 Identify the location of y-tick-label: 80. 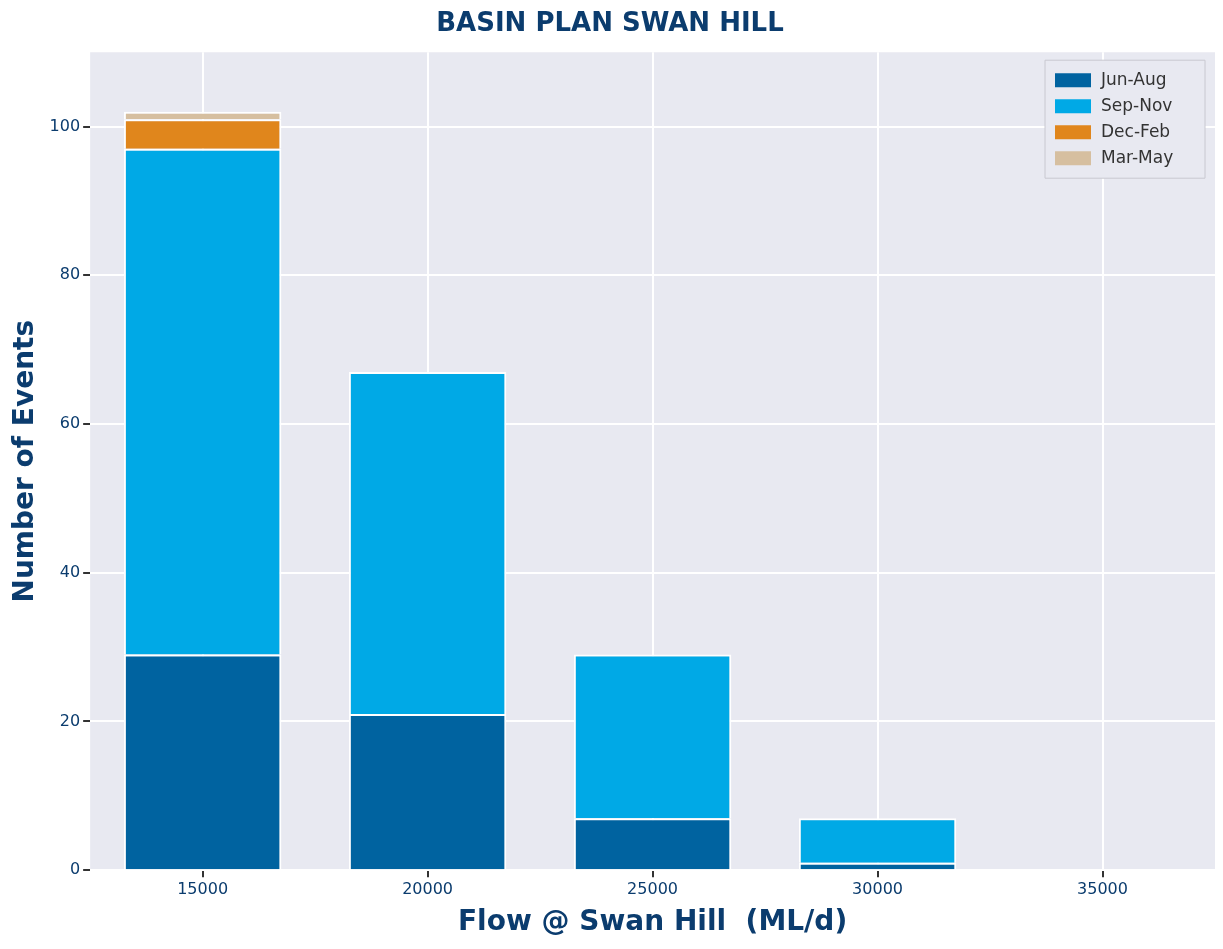
(70, 274).